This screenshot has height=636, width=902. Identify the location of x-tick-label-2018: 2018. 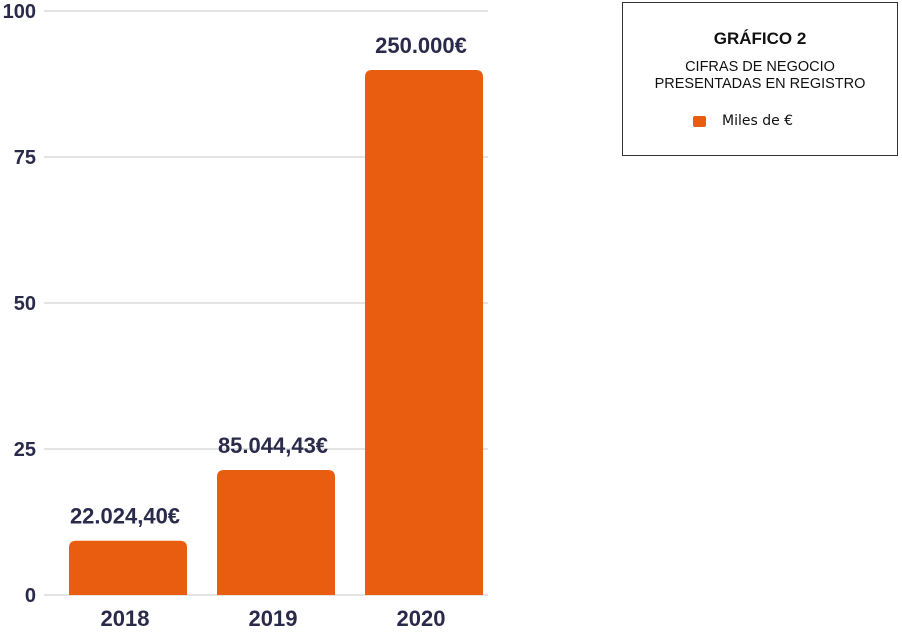
(125, 618).